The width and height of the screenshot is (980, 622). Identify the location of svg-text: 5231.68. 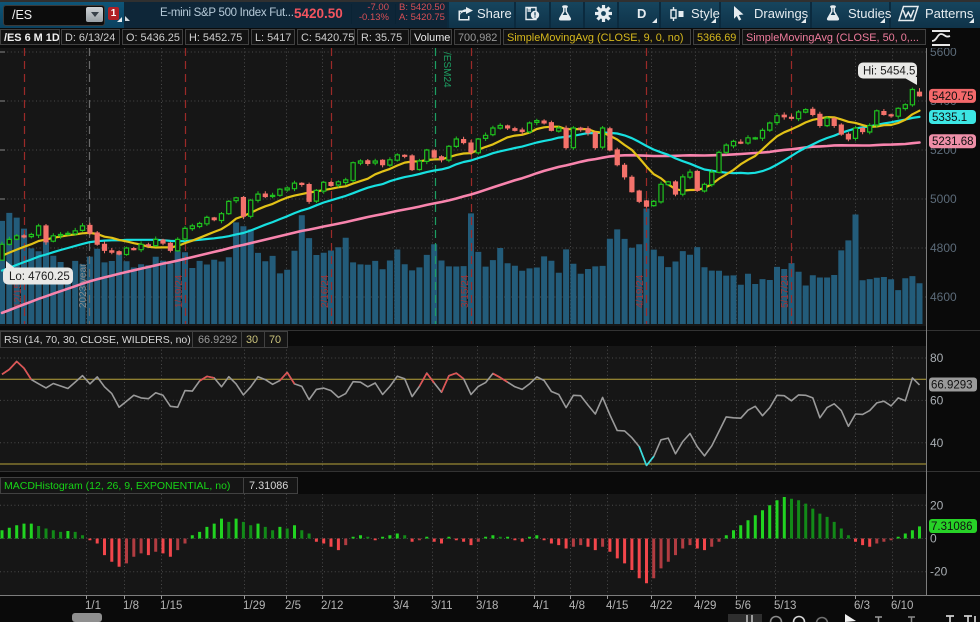
(953, 142).